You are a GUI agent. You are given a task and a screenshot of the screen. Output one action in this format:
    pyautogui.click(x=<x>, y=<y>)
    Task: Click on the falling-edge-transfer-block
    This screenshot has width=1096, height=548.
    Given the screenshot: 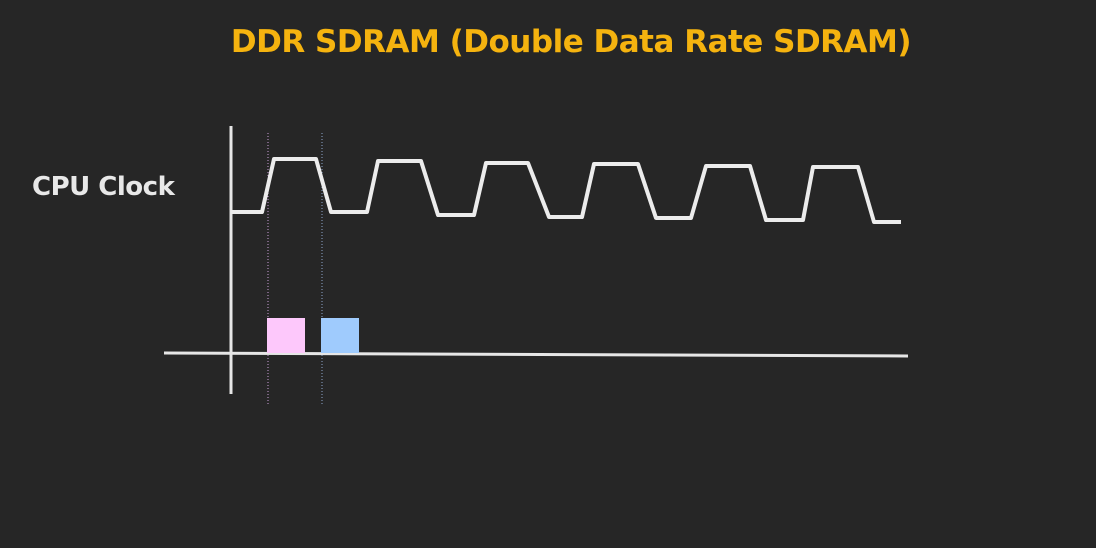 What is the action you would take?
    pyautogui.click(x=340, y=335)
    